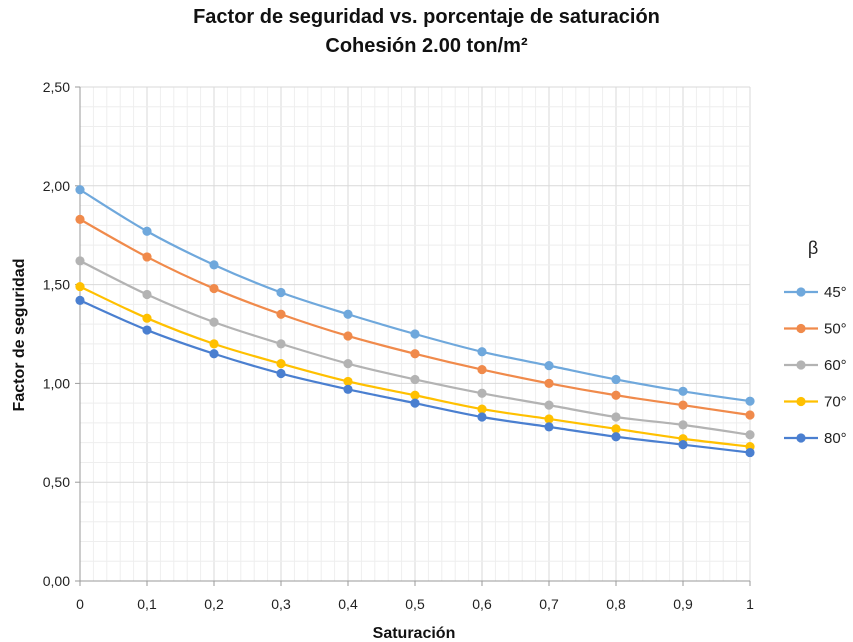  I want to click on y-axis-title: Factor de seguridad, so click(19, 335).